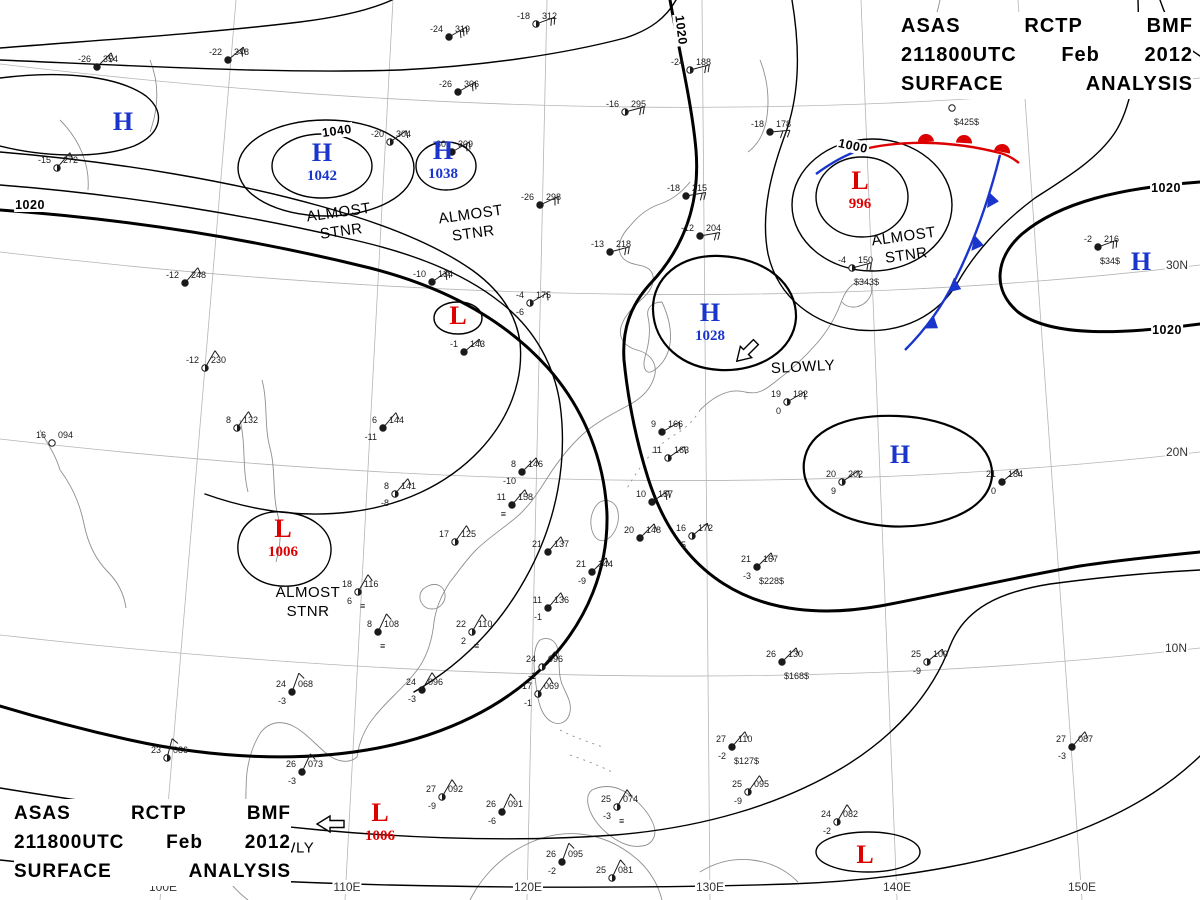  I want to click on station-text: 16, so click(681, 528).